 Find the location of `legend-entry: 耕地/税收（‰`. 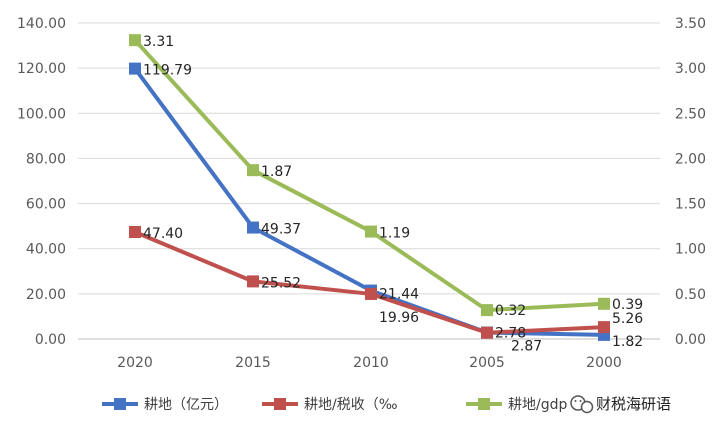

legend-entry: 耕地/税收（‰ is located at coordinates (351, 404).